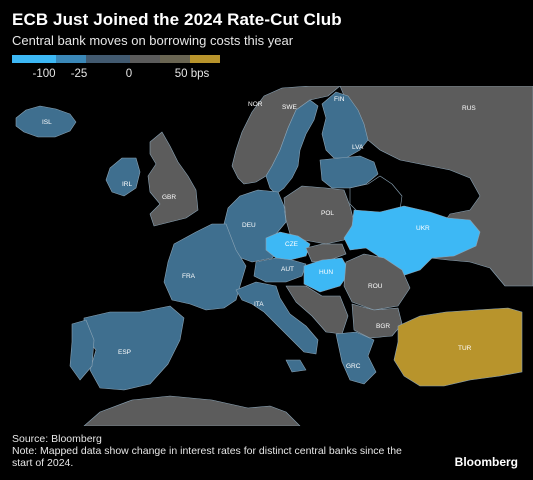 Image resolution: width=533 pixels, height=480 pixels. I want to click on country-grc, so click(356, 358).